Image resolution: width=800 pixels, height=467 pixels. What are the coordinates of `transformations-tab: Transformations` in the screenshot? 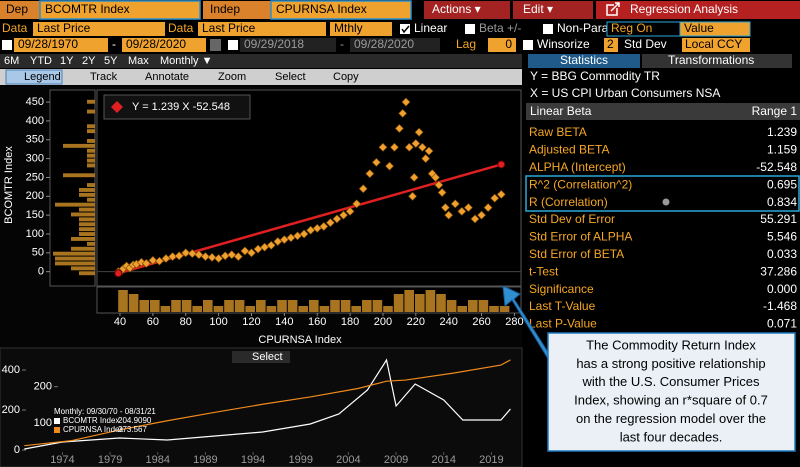 It's located at (711, 60).